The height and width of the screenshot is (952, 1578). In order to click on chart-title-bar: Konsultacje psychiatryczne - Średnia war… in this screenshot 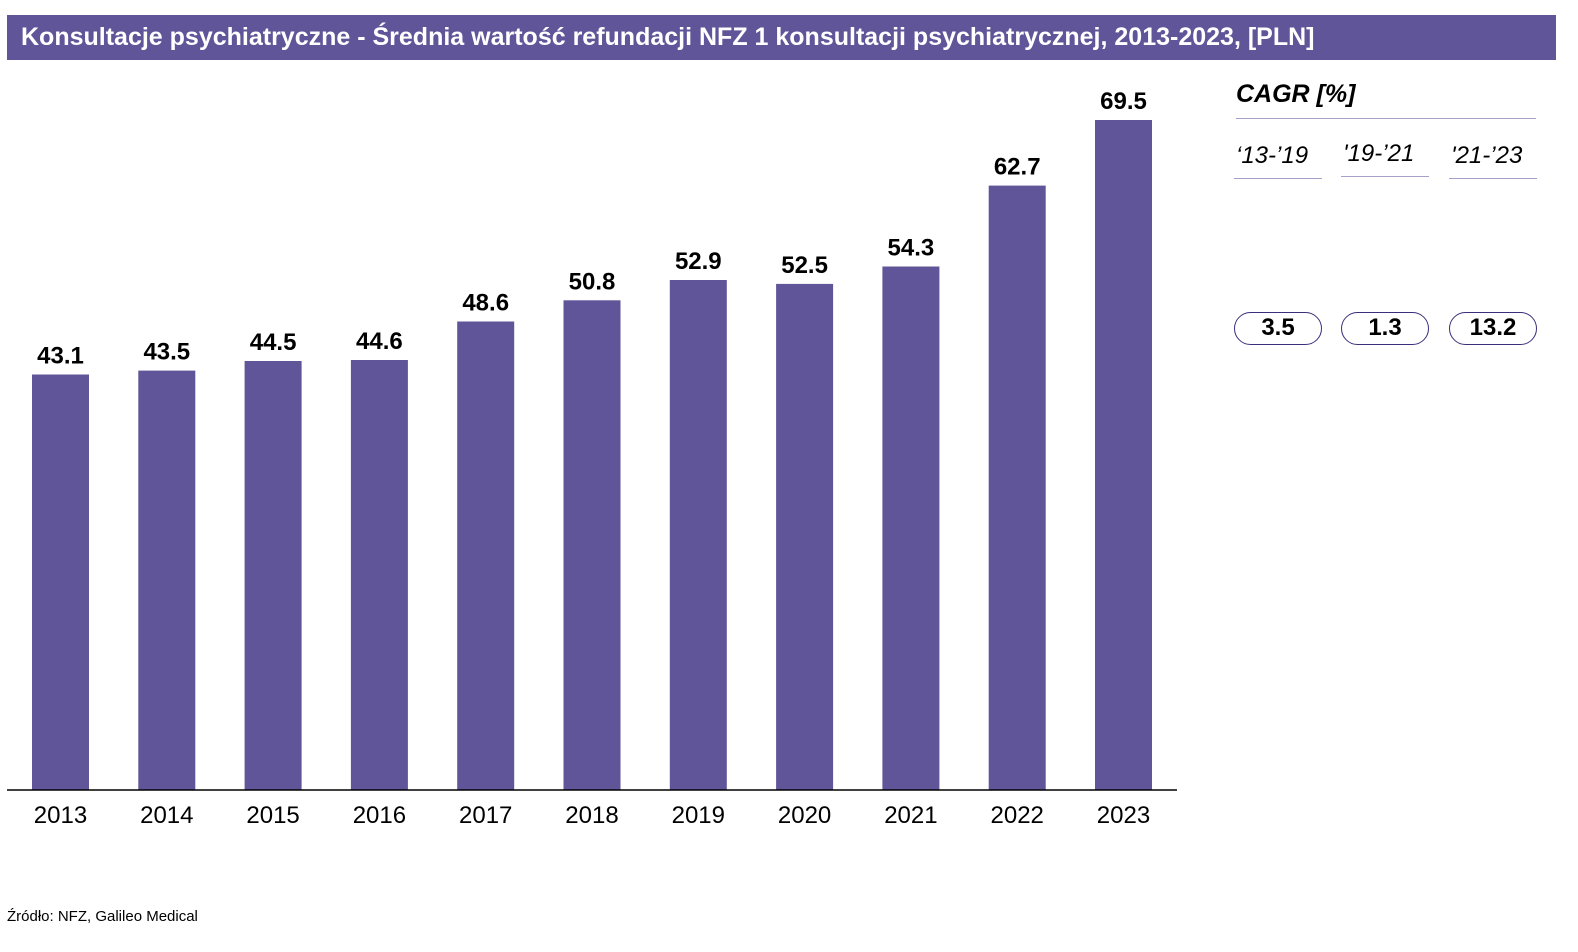, I will do `click(781, 37)`.